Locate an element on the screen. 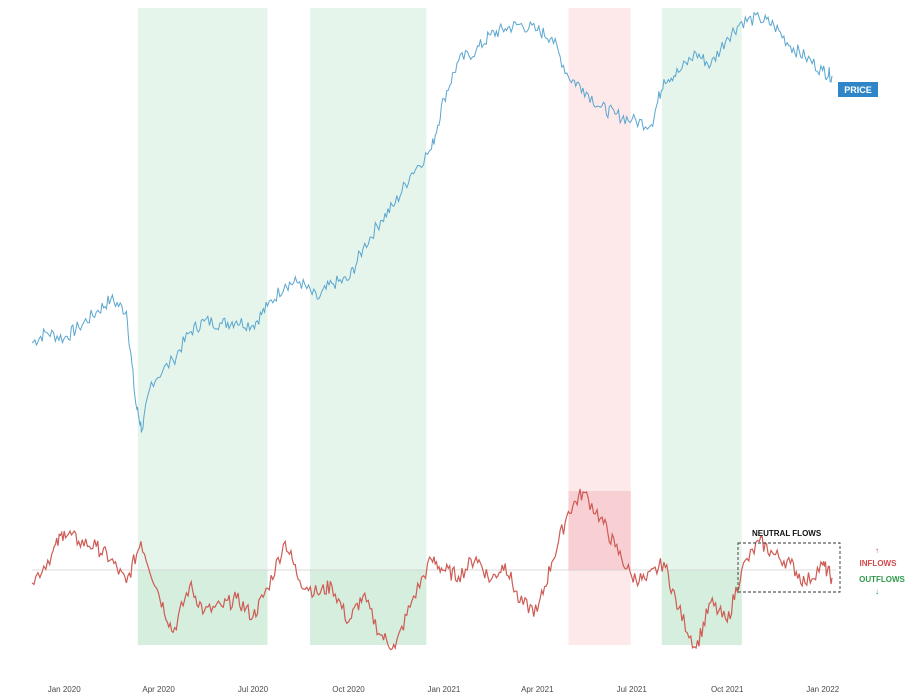 The height and width of the screenshot is (700, 919). inflow-arrow-icon: ↑ is located at coordinates (877, 550).